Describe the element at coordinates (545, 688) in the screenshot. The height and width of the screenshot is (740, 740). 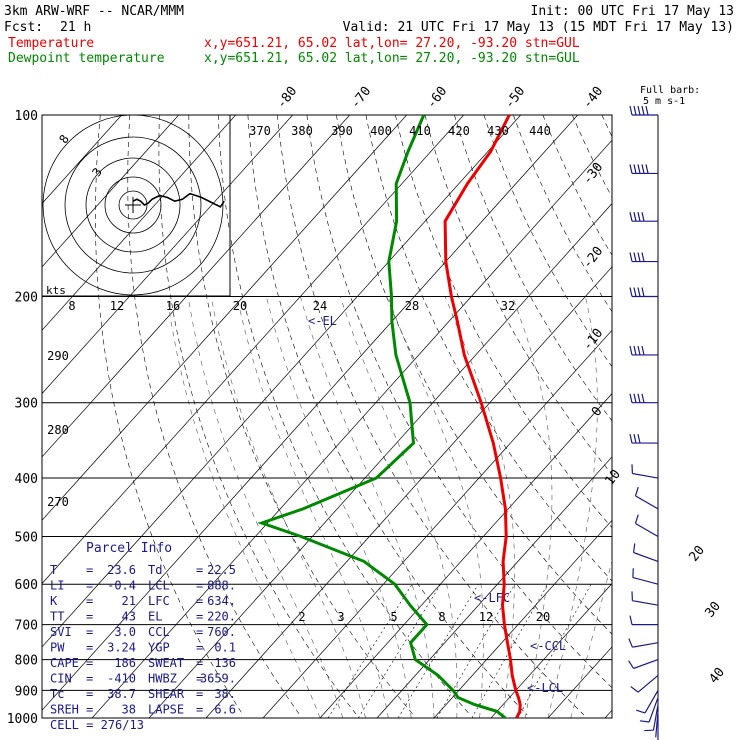
I see `lcl-marker: <-LCL` at that location.